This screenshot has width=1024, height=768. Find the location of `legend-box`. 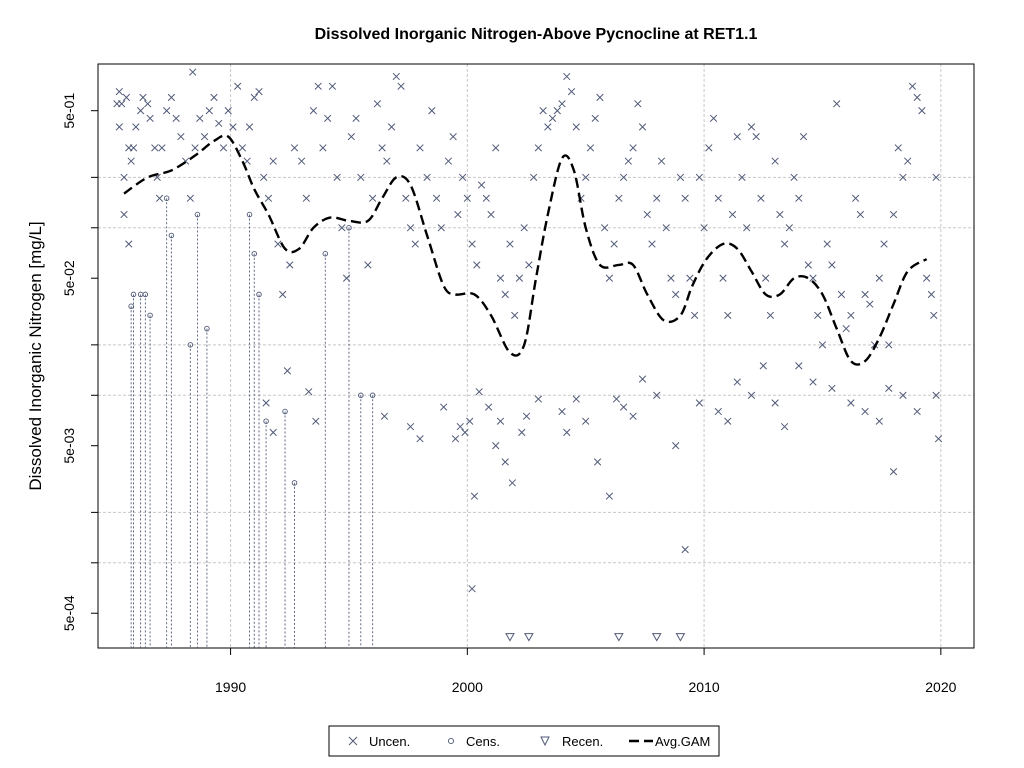

legend-box is located at coordinates (524, 741).